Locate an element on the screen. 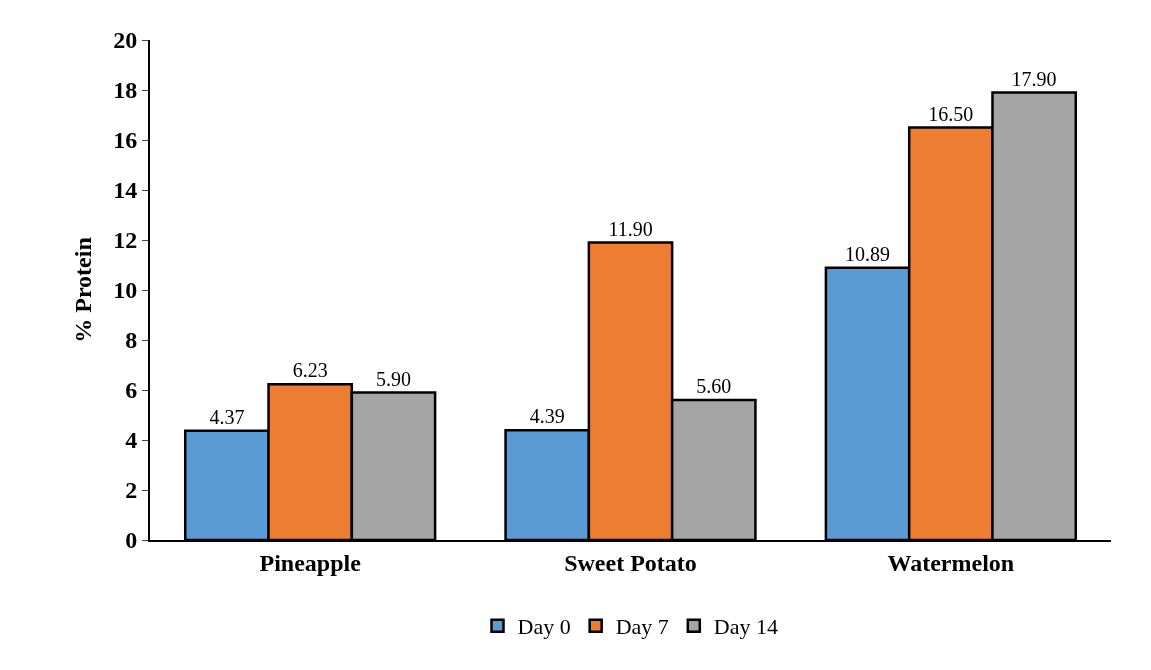 Image resolution: width=1151 pixels, height=670 pixels. data-label: 5.60 is located at coordinates (714, 386).